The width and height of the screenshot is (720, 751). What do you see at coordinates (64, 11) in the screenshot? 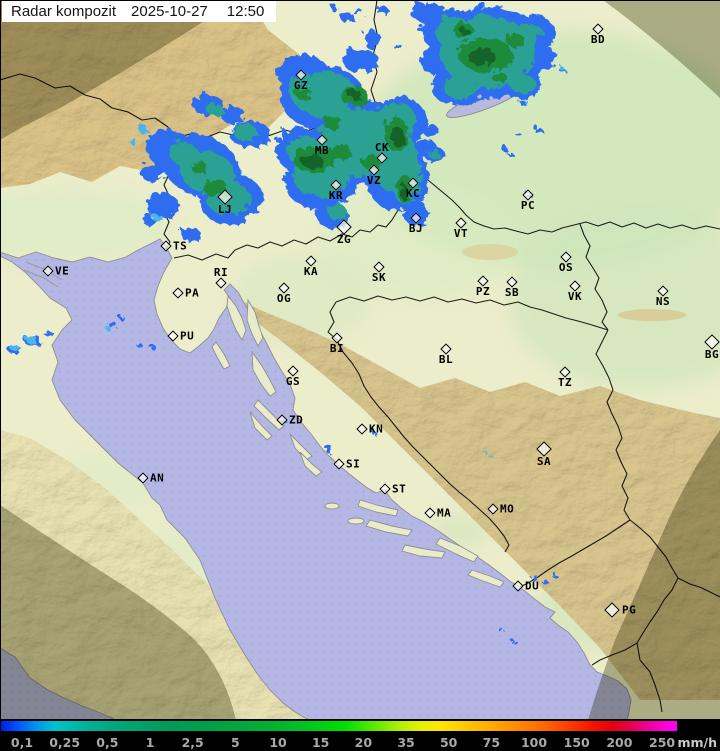
I see `radar-title: Radar kompozit` at bounding box center [64, 11].